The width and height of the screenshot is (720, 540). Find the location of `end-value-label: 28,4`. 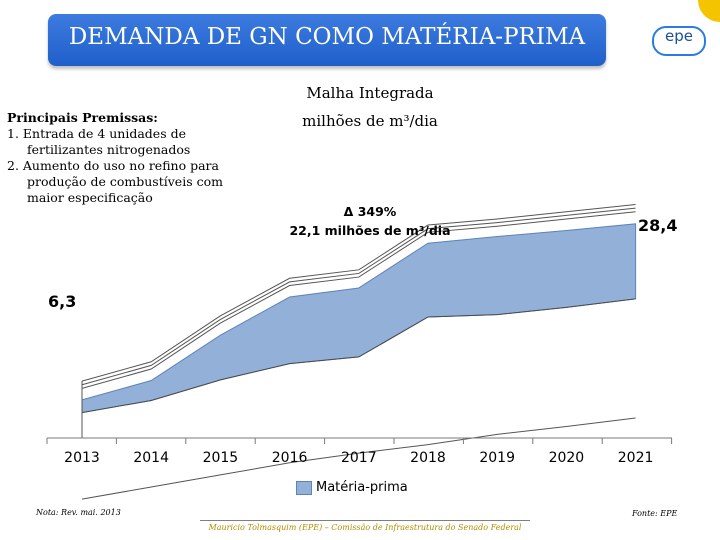

end-value-label: 28,4 is located at coordinates (658, 225).